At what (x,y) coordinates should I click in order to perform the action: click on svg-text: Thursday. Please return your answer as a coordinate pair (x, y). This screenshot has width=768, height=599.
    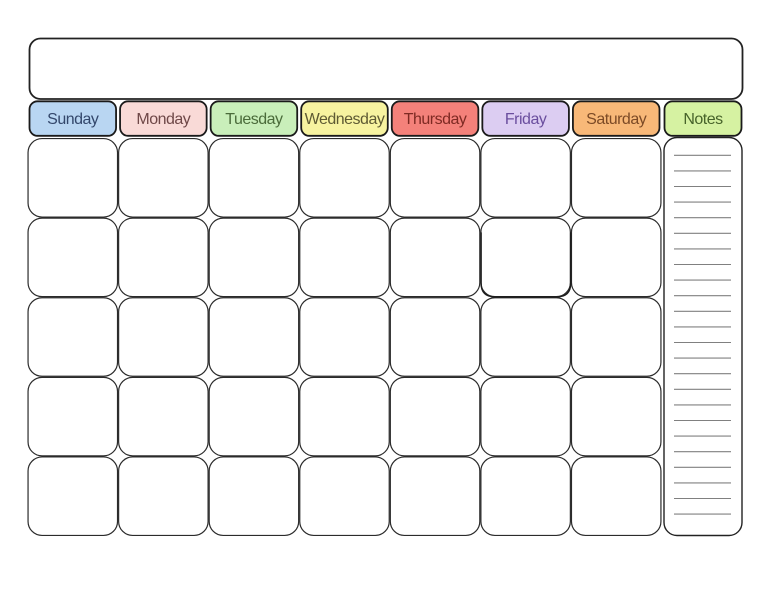
    Looking at the image, I should click on (435, 119).